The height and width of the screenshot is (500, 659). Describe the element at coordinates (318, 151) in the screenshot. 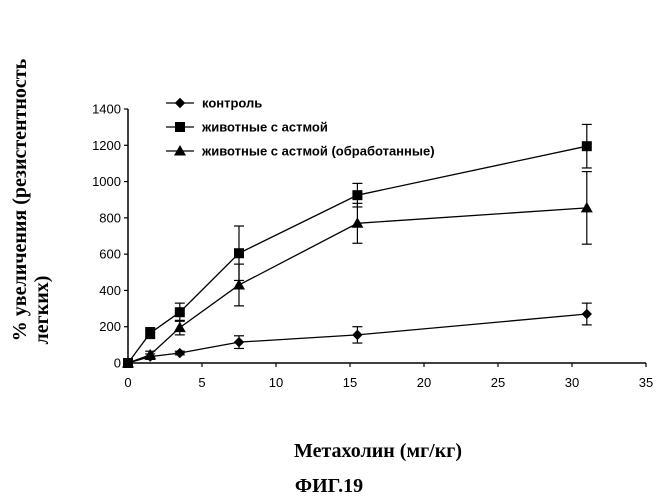

I see `legend-label: животные с астмой (обработанные)` at that location.